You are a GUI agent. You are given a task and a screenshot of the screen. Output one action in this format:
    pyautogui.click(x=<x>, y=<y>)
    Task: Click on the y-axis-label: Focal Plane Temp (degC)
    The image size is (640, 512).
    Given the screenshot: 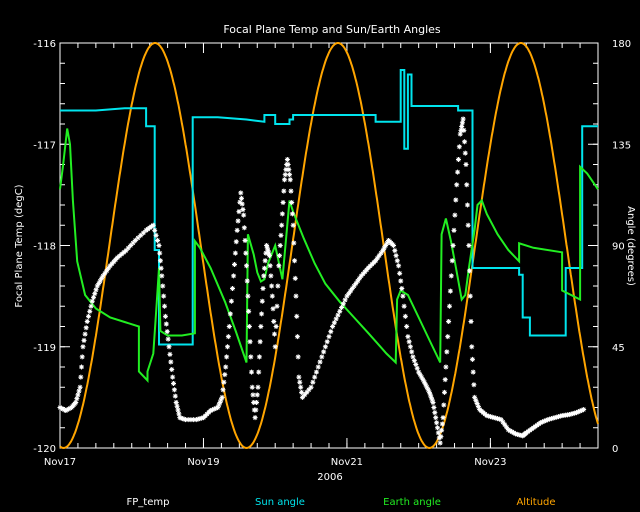 What is the action you would take?
    pyautogui.click(x=19, y=245)
    